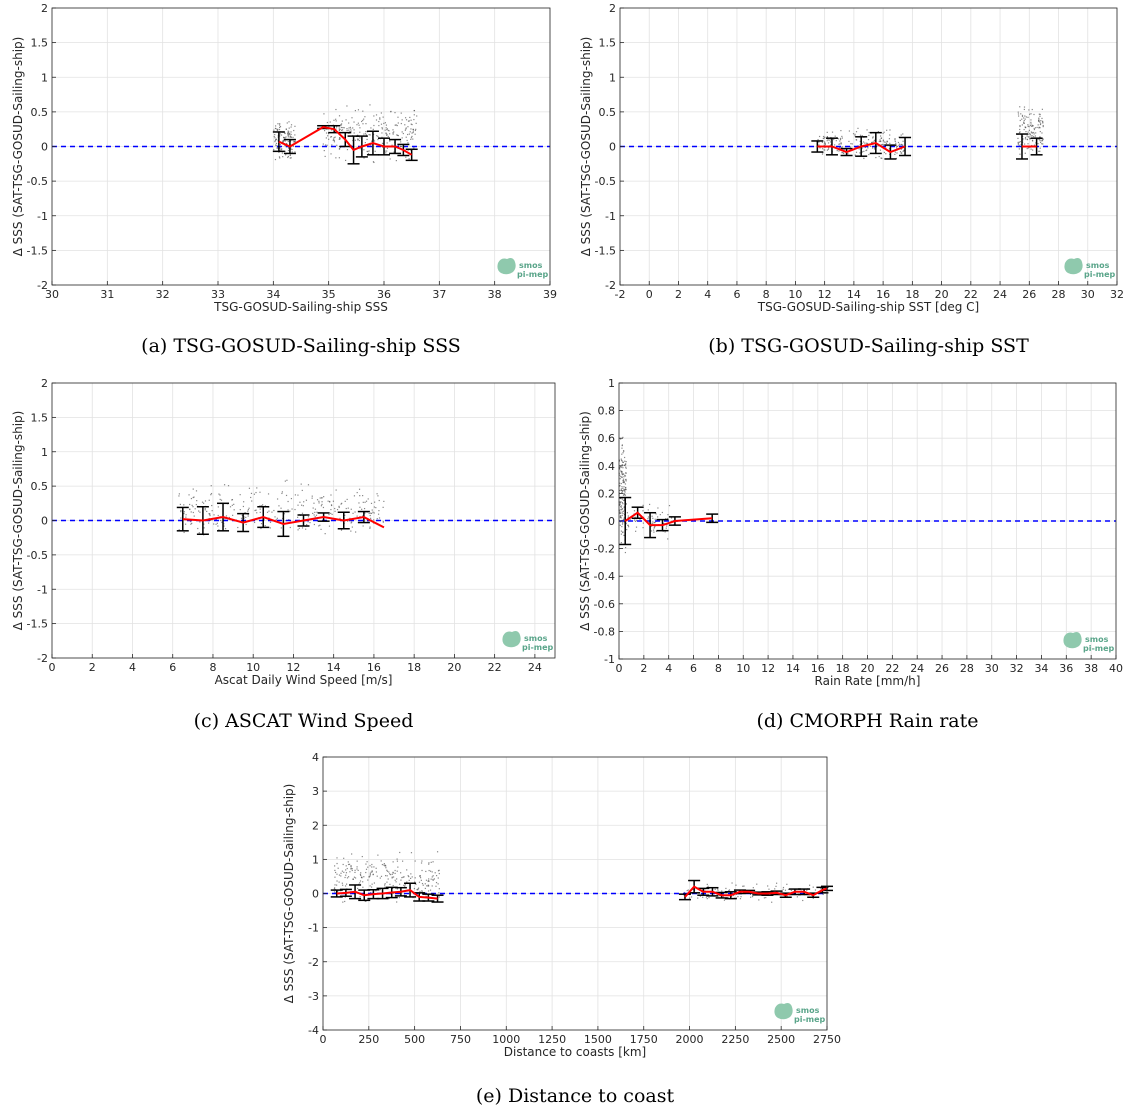  I want to click on x-tick-label: 28, so click(967, 668).